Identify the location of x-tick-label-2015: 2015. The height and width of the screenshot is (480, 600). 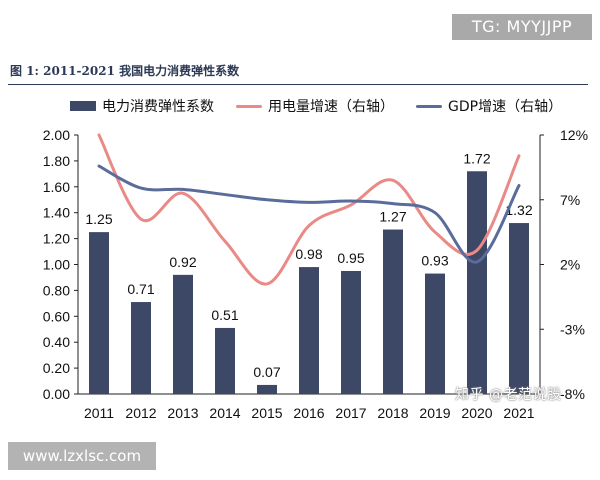
(266, 413).